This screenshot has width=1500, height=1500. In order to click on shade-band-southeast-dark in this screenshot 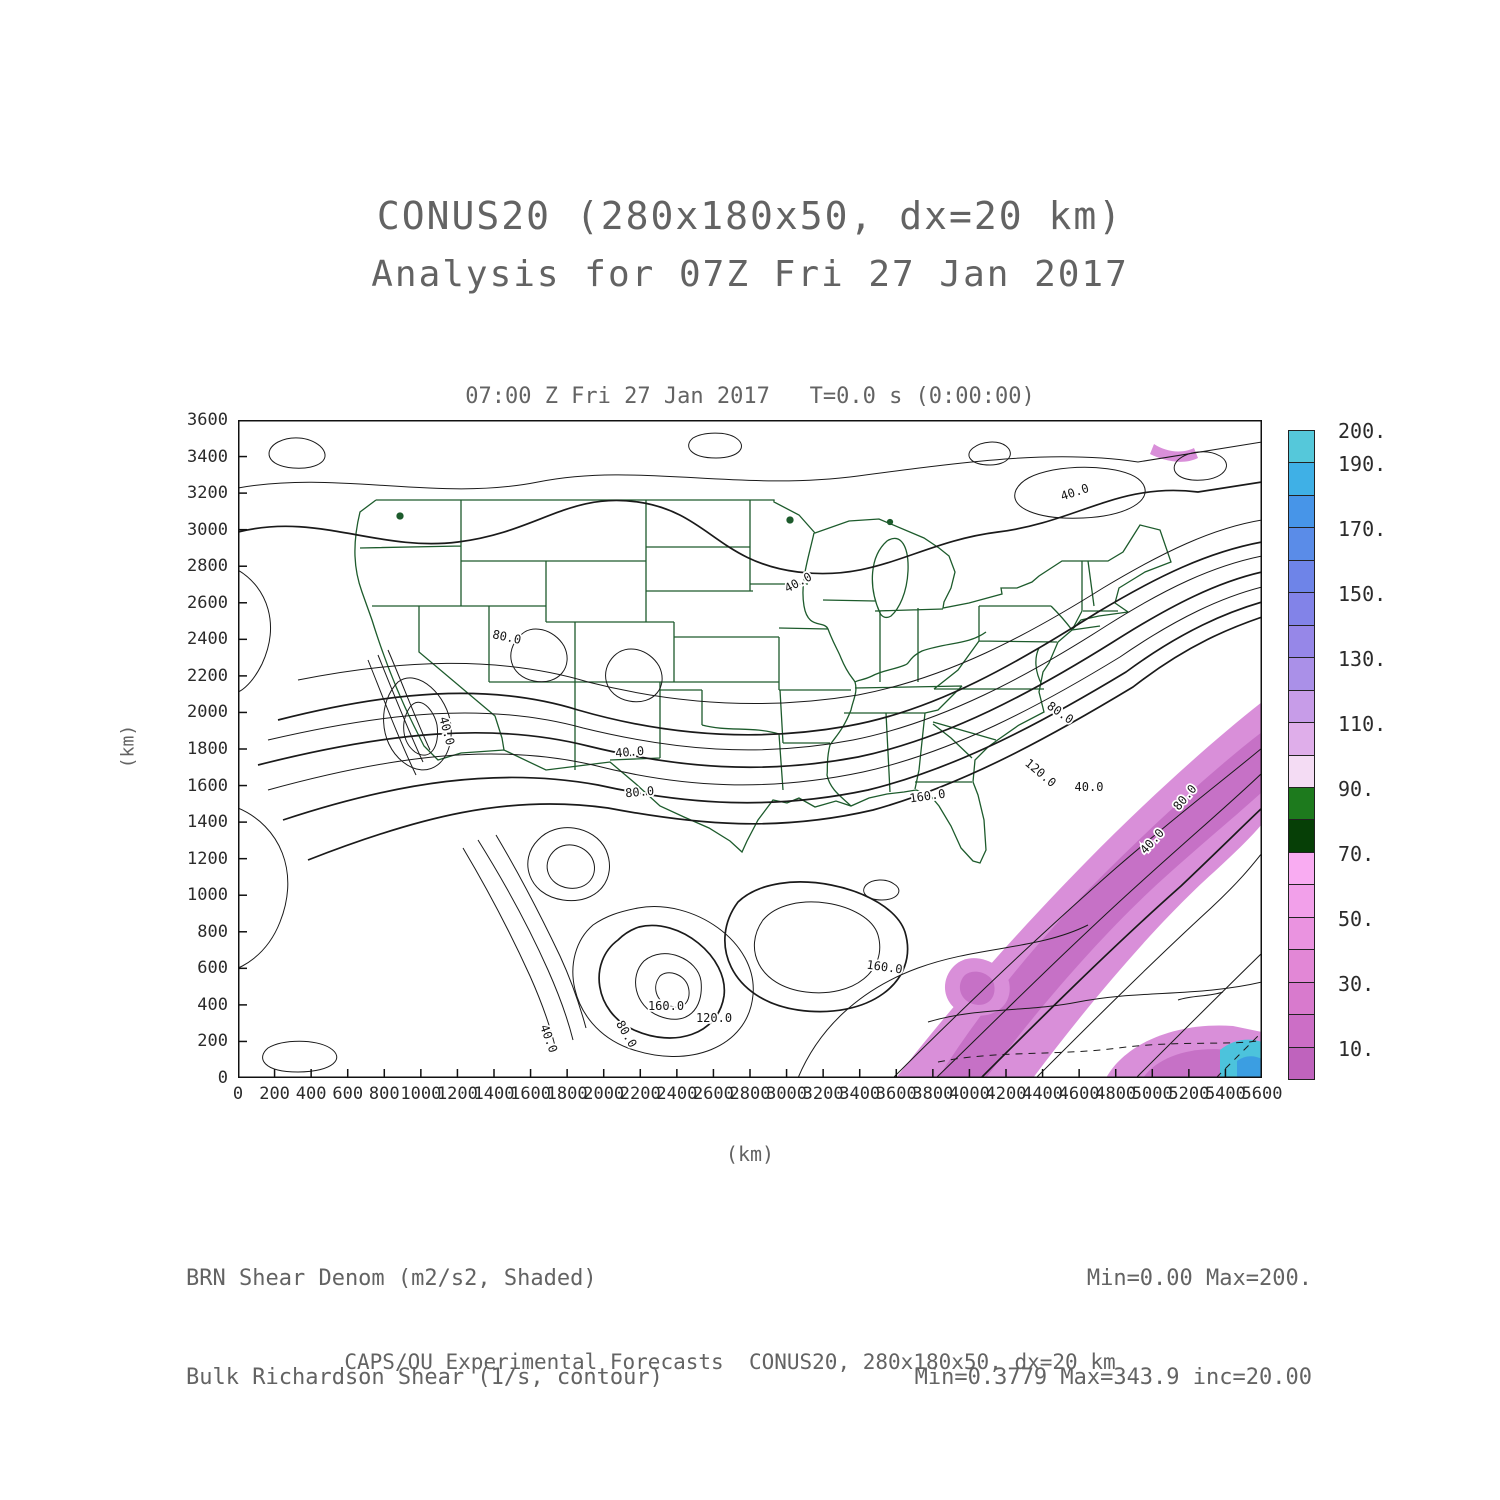, I will do `click(1100, 905)`.